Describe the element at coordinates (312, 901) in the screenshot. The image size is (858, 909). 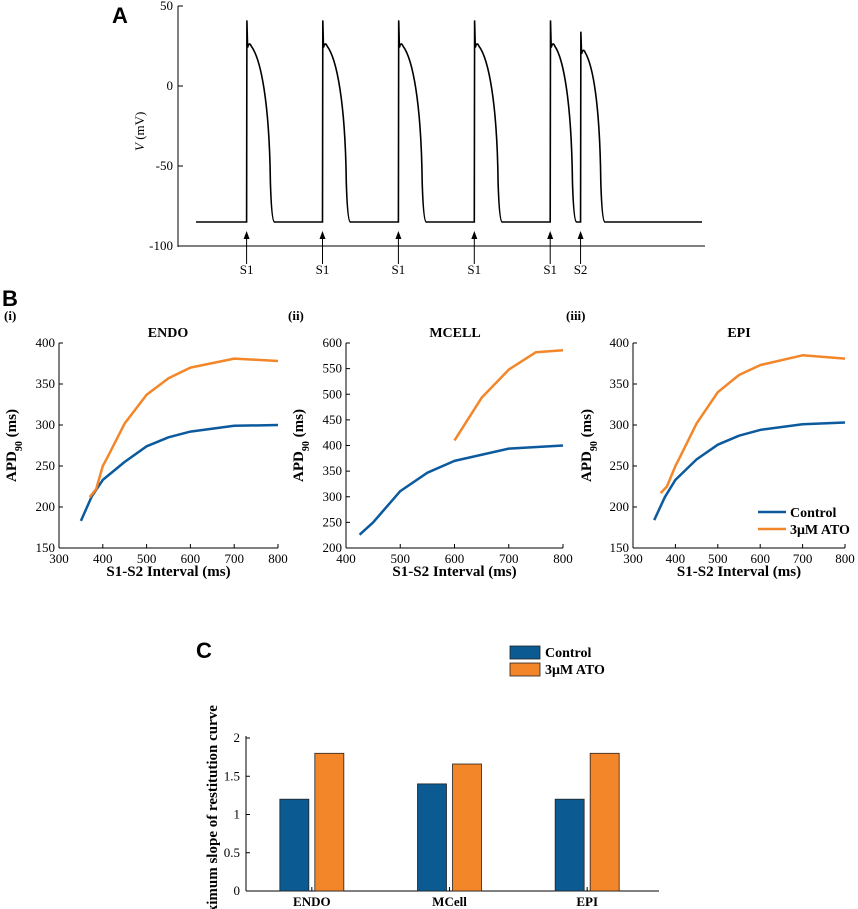
I see `x-tick-label-endo: ENDO` at that location.